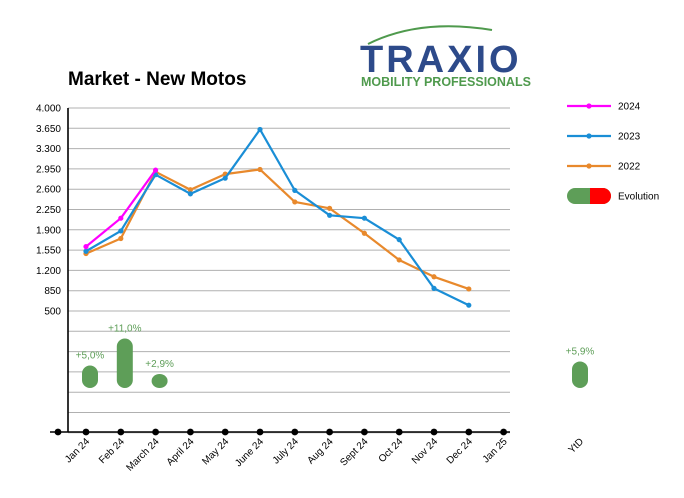  What do you see at coordinates (638, 197) in the screenshot?
I see `legend-label-evolution: Evolution` at bounding box center [638, 197].